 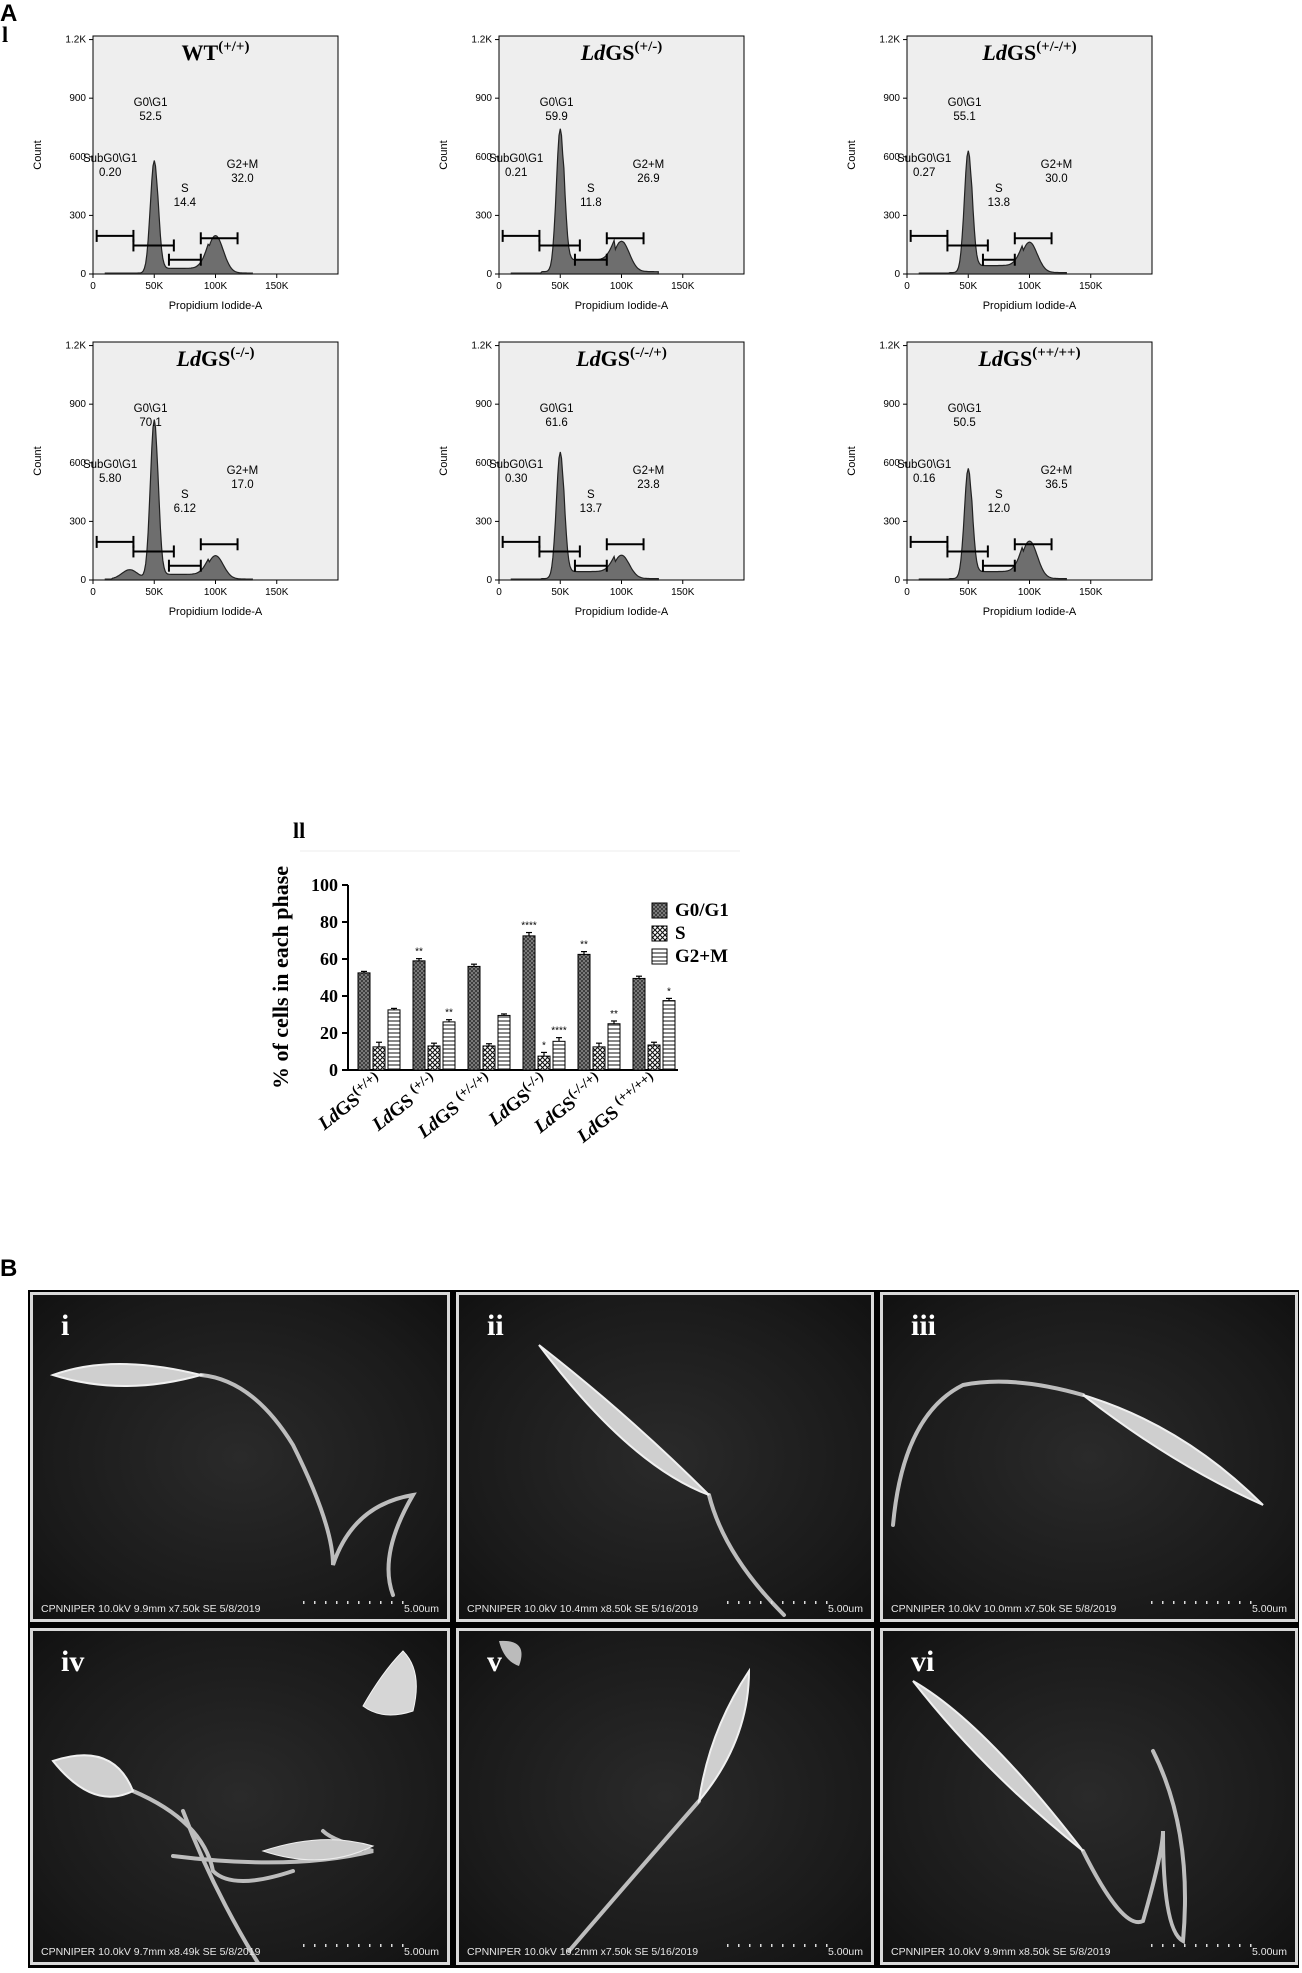 What do you see at coordinates (593, 52) in the screenshot?
I see `title-italic: Ld` at bounding box center [593, 52].